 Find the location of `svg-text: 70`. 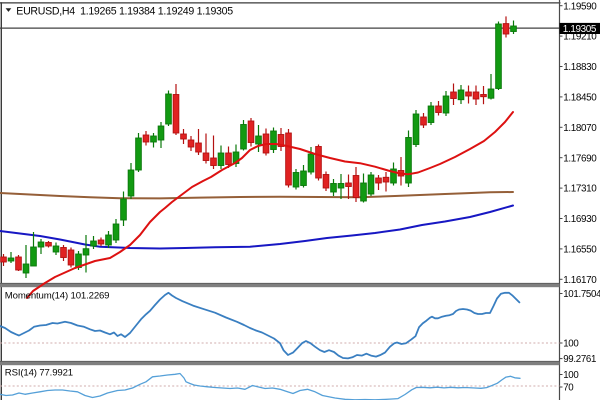

svg-text: 70 is located at coordinates (568, 388).